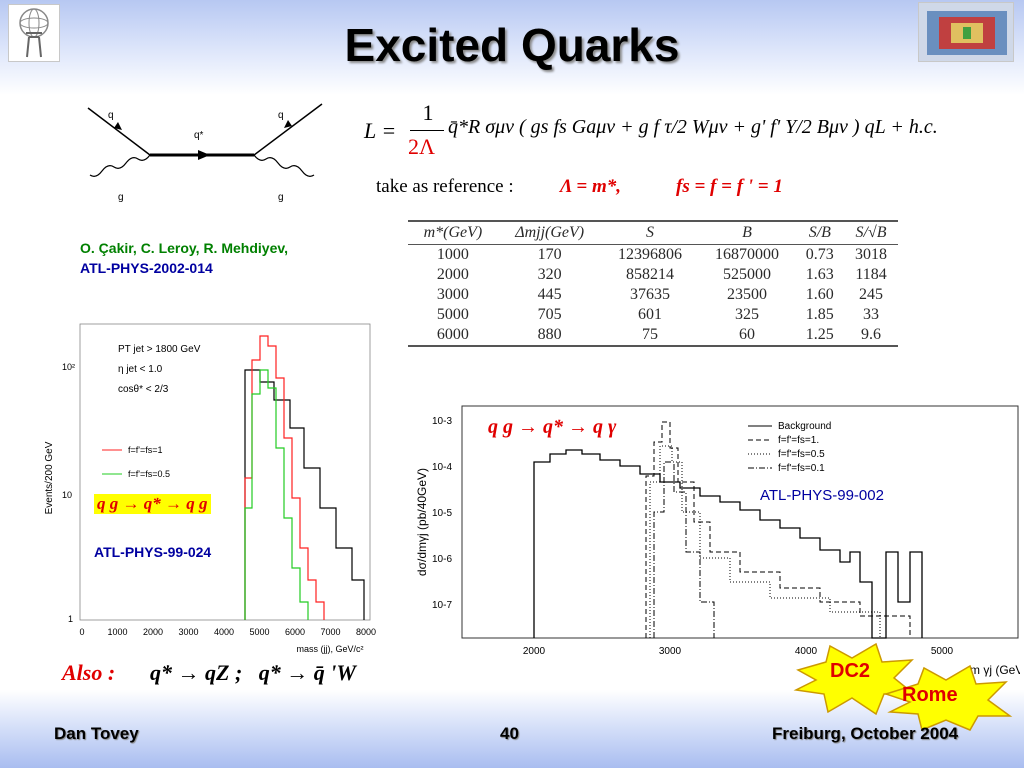  Describe the element at coordinates (453, 336) in the screenshot. I see `table-cell: 6000` at that location.